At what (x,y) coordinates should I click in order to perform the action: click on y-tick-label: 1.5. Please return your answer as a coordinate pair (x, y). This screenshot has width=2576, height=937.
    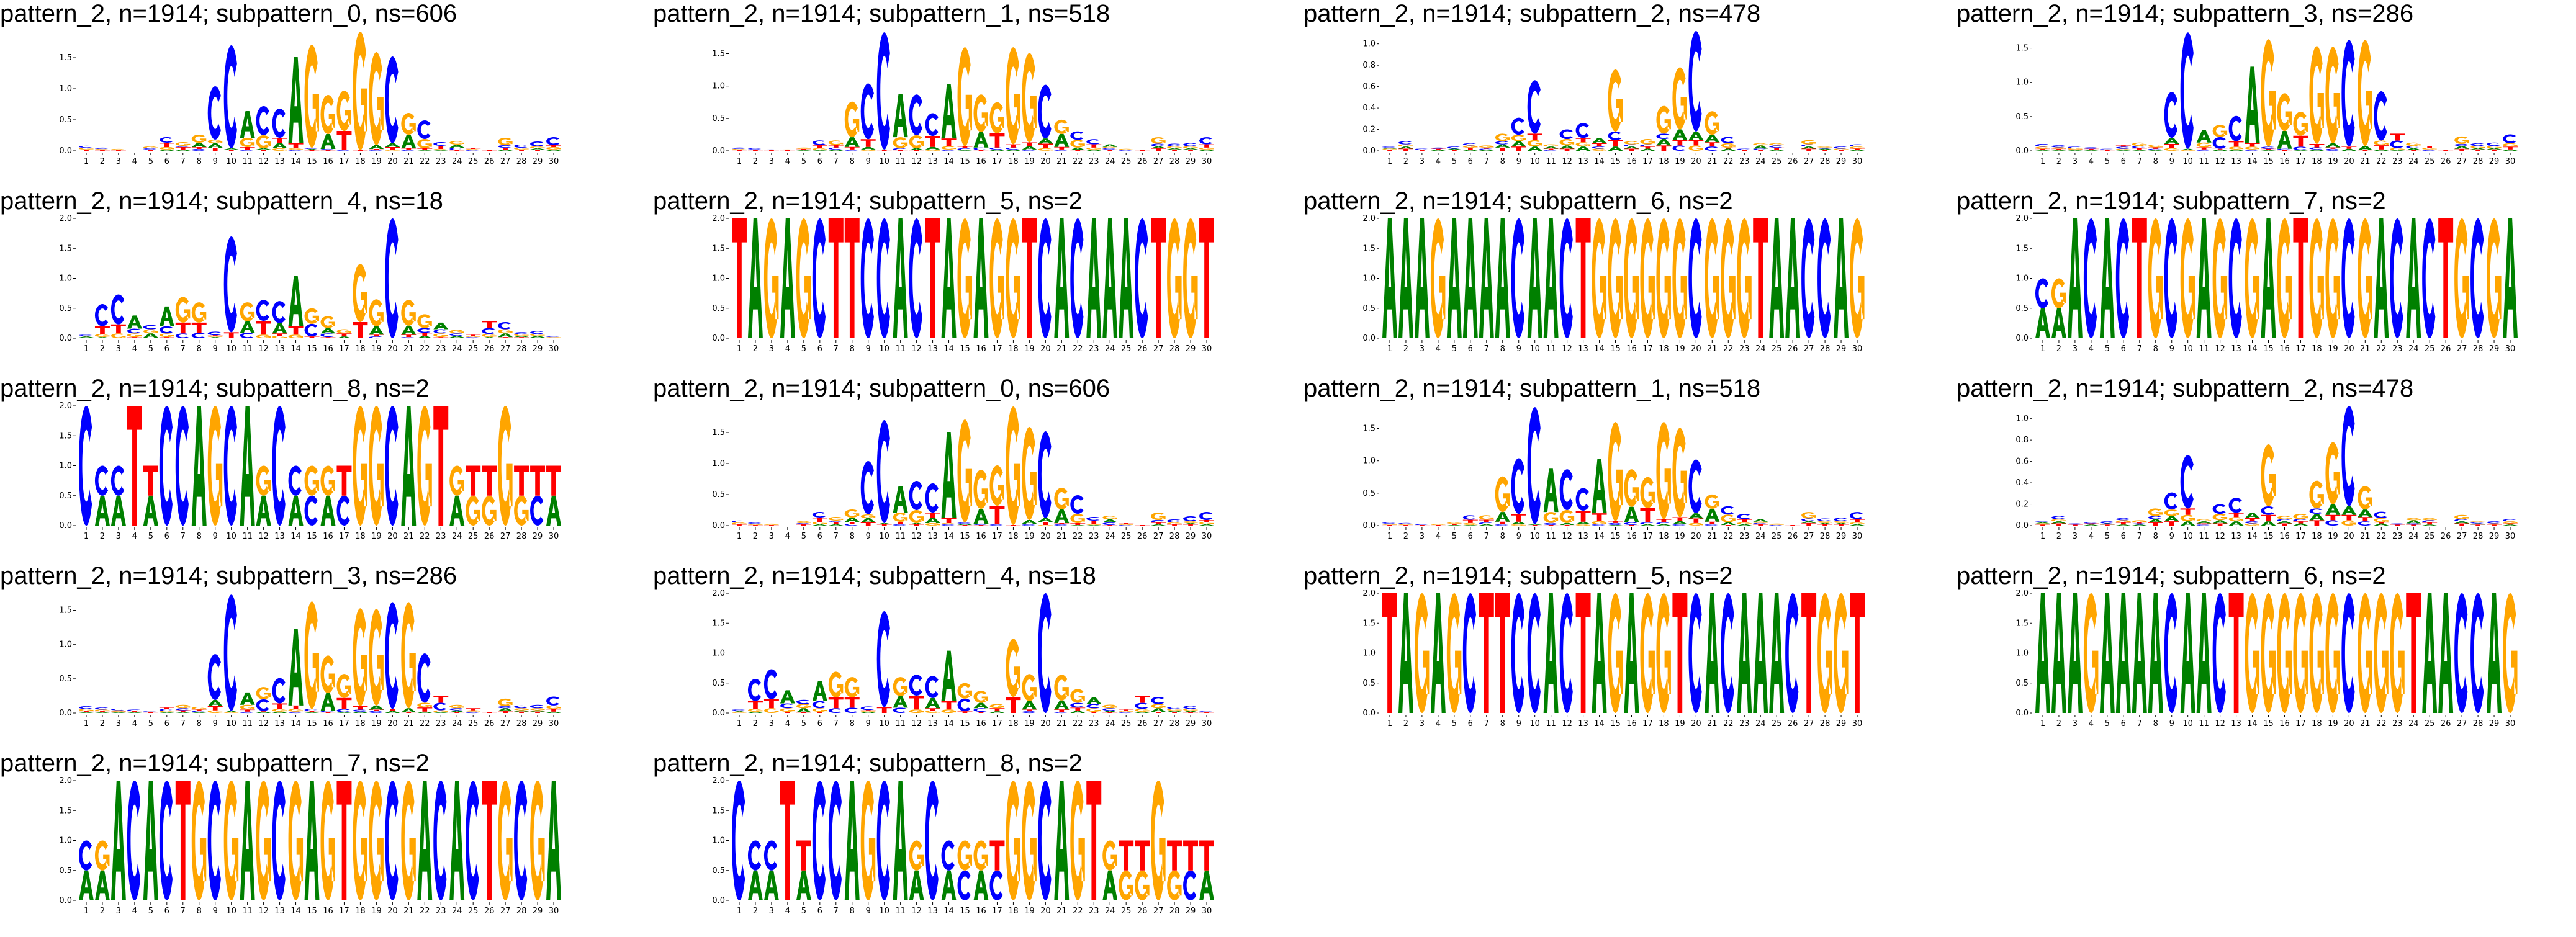
    Looking at the image, I should click on (65, 58).